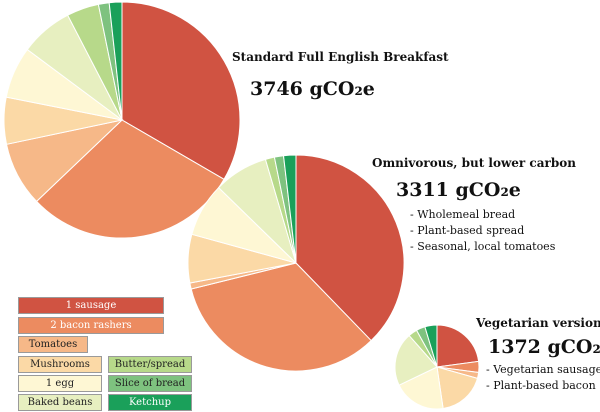  What do you see at coordinates (416, 360) in the screenshot?
I see `pie-slice-baked-beans` at bounding box center [416, 360].